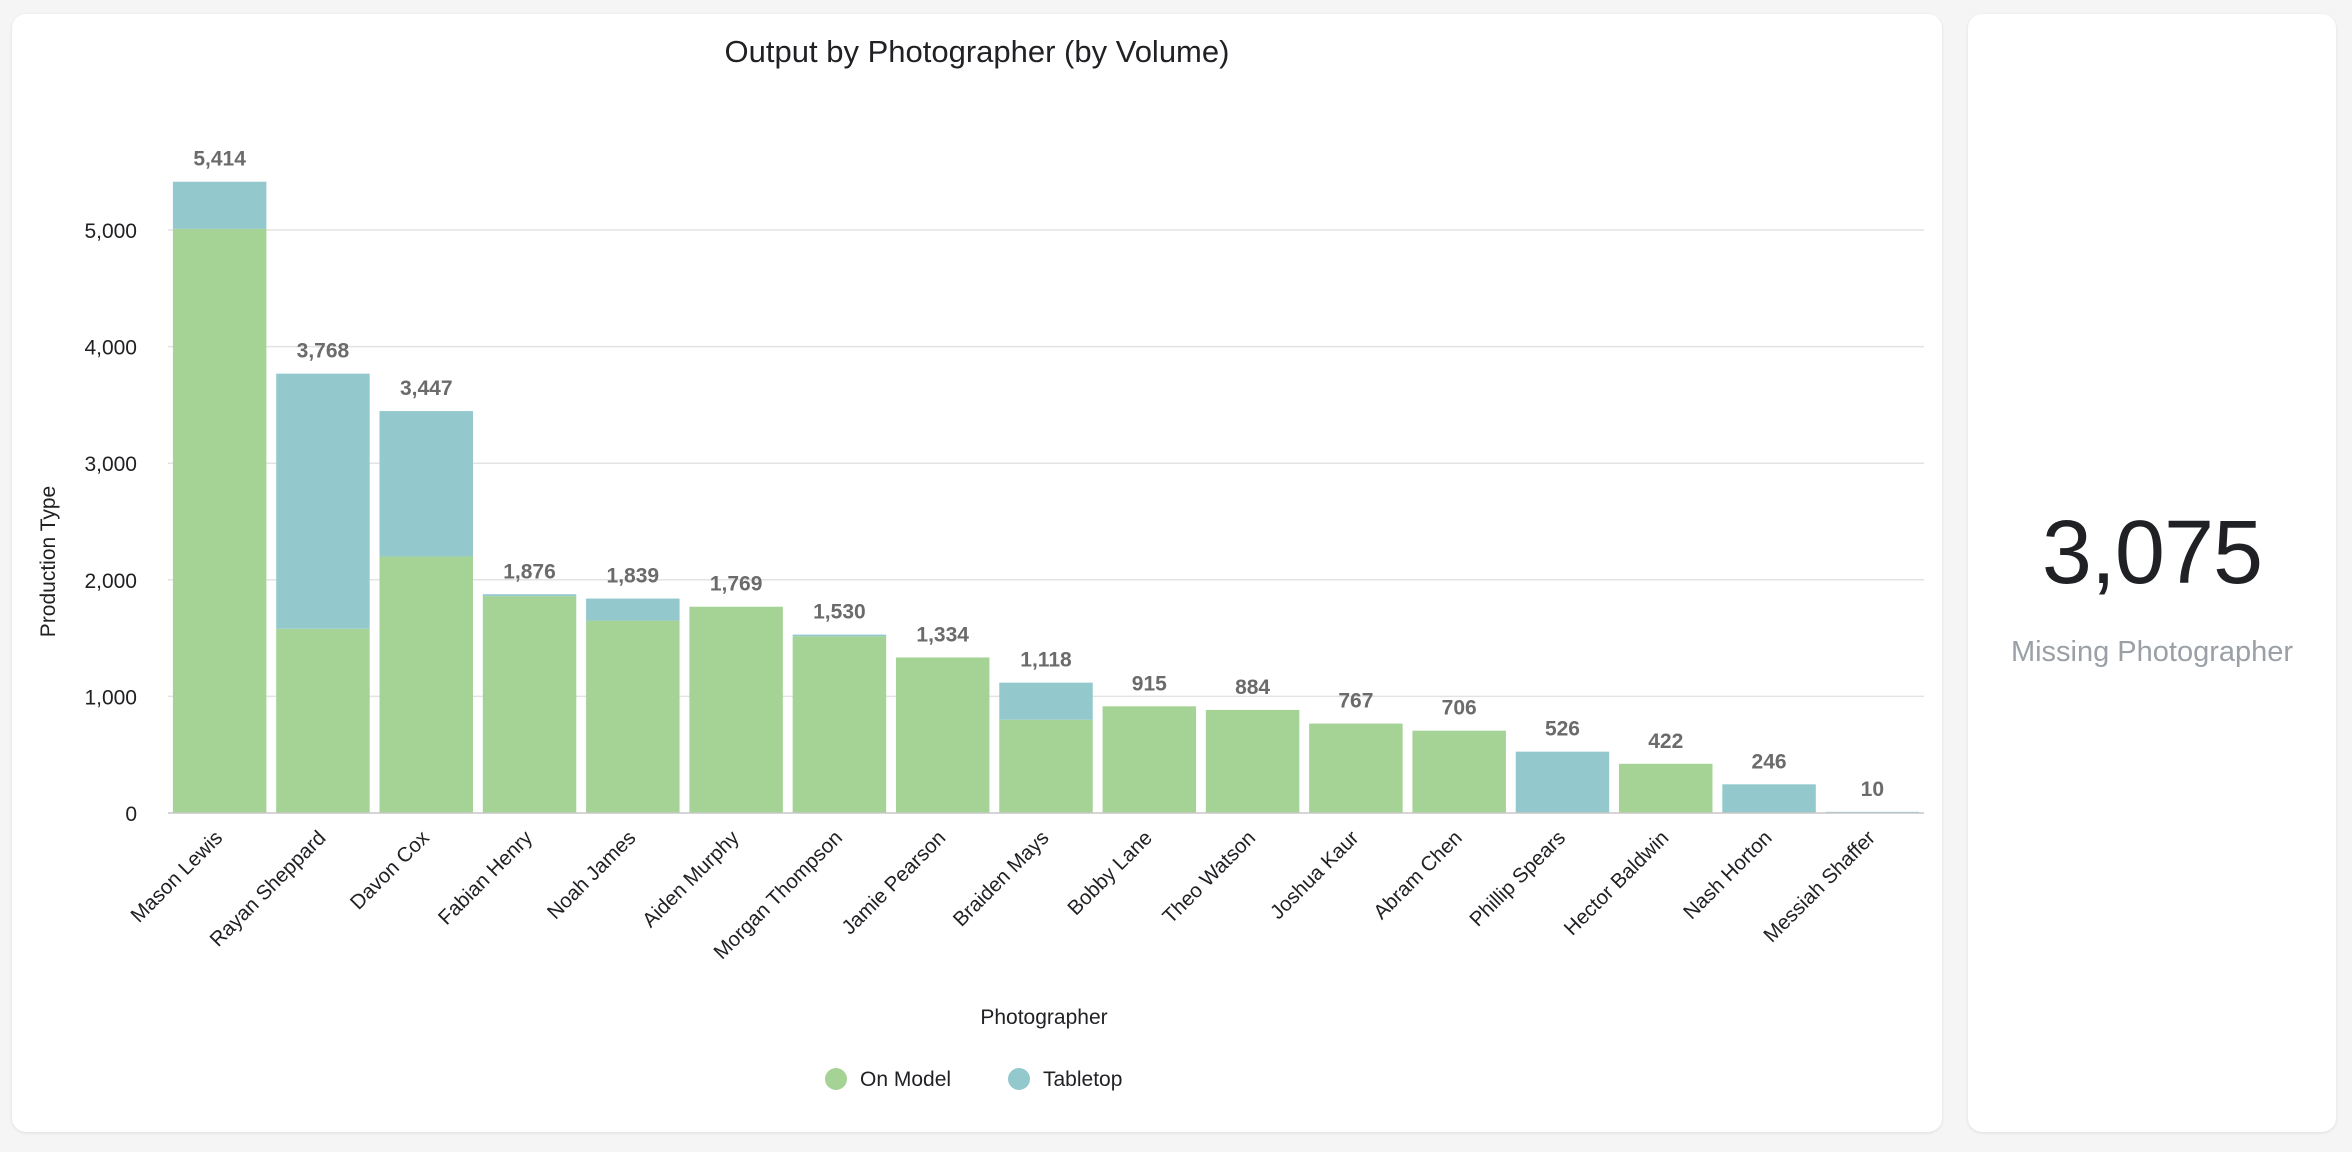 Image resolution: width=2352 pixels, height=1152 pixels. Describe the element at coordinates (219, 159) in the screenshot. I see `bar-total-label: 5,414` at that location.